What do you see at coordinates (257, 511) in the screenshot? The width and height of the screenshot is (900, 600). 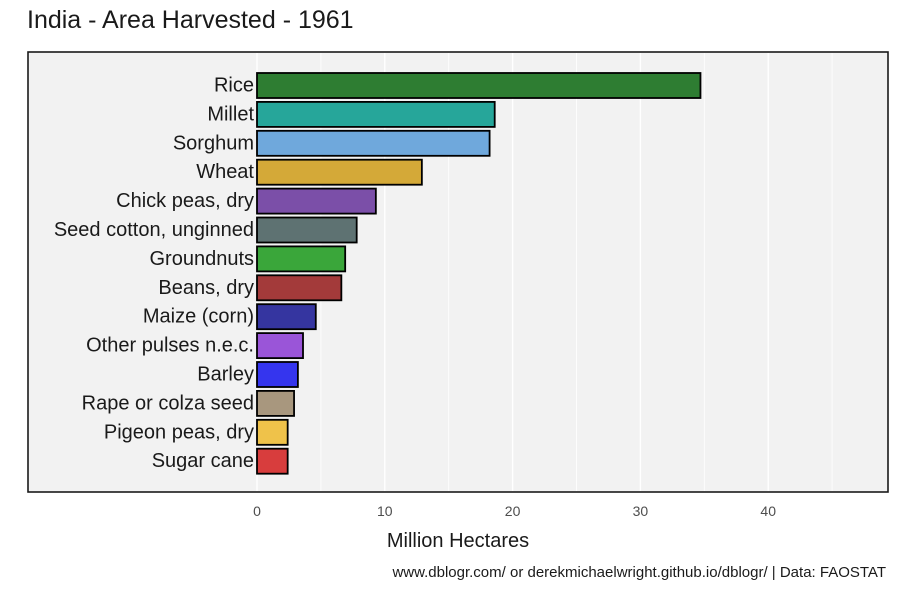 I see `x-tick-label: 0` at bounding box center [257, 511].